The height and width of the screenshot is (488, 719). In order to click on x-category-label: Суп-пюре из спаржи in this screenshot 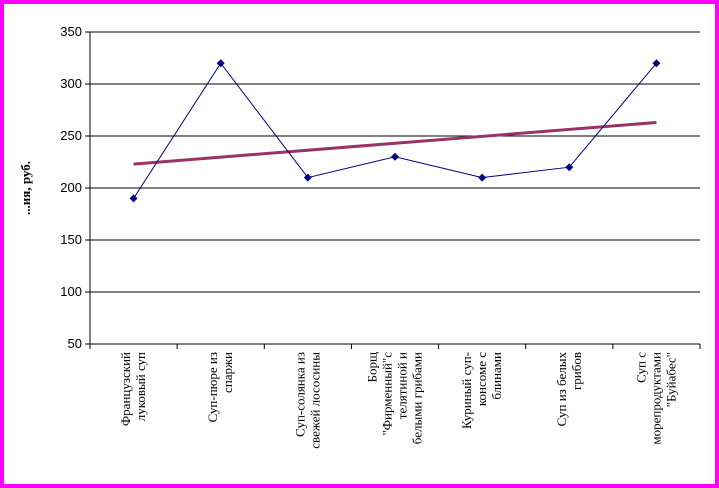, I will do `click(220, 387)`.